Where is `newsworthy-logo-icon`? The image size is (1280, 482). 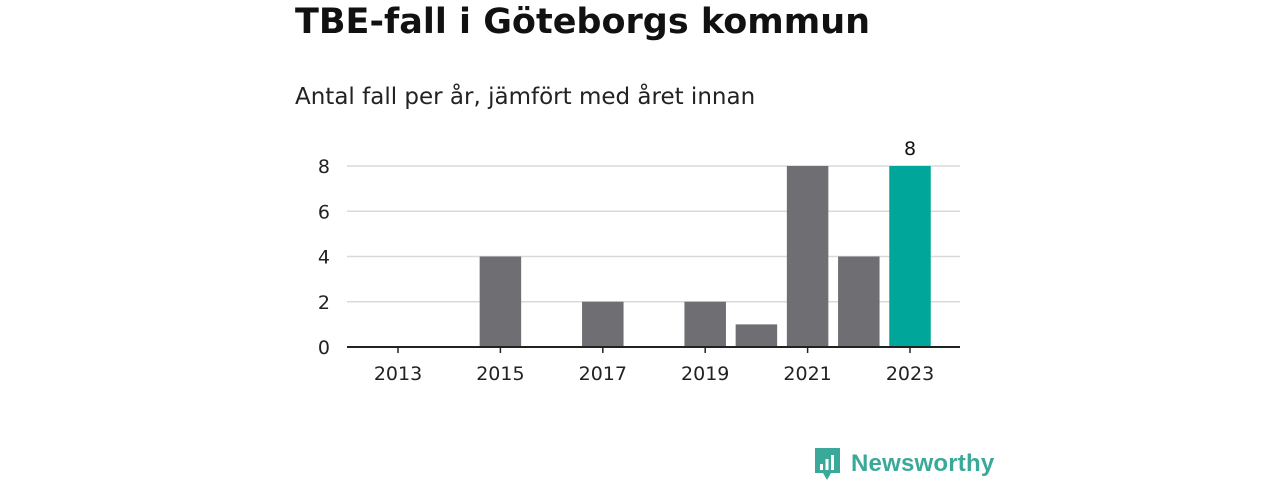
newsworthy-logo-icon is located at coordinates (827, 464).